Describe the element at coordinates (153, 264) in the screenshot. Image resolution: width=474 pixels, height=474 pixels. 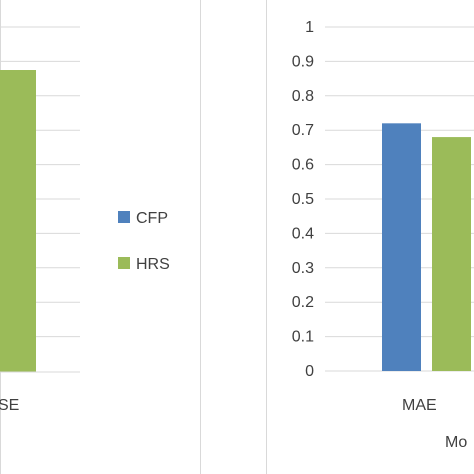
I see `legend-label-hrs: HRS` at that location.